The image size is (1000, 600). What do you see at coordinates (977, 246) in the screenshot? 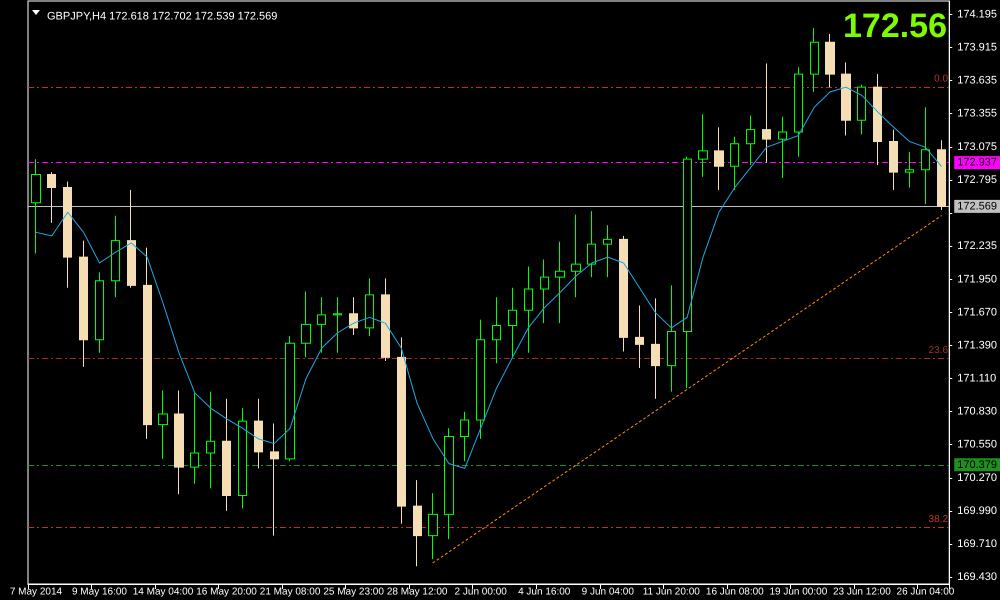
I see `y-tick-label: 172.235` at bounding box center [977, 246].